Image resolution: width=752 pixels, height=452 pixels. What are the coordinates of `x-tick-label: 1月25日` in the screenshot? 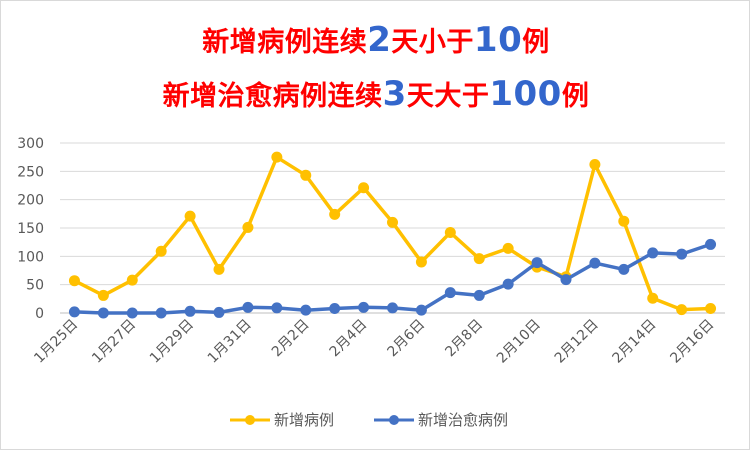 It's located at (56, 342).